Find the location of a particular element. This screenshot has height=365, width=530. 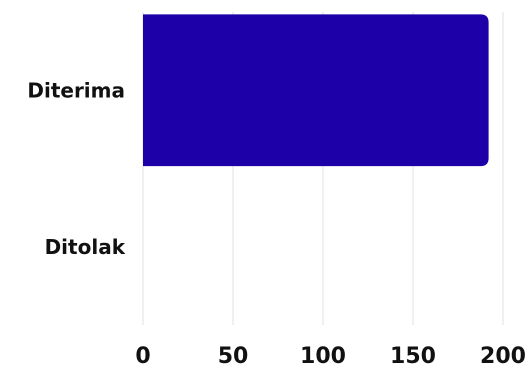

x-tick-label-0: 0 is located at coordinates (142, 354).